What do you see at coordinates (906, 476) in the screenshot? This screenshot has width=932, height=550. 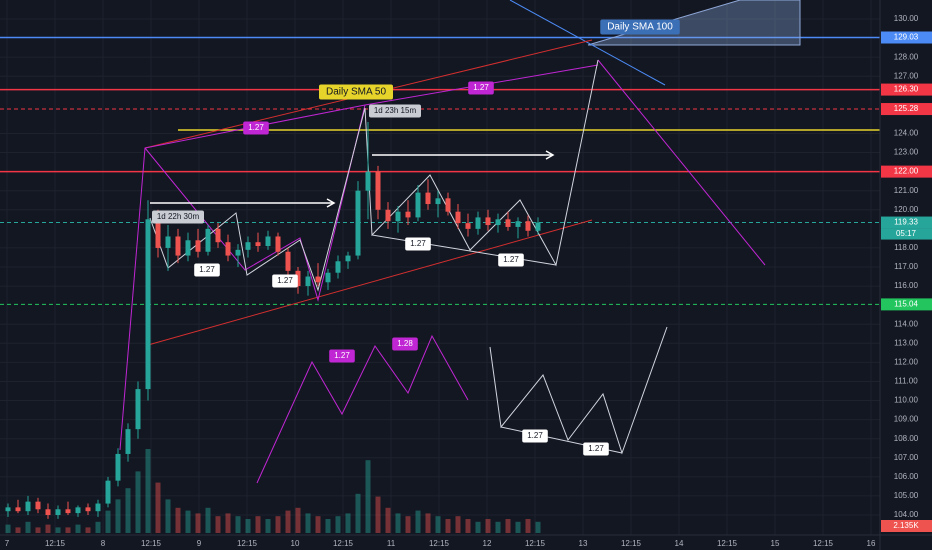 I see `y-tick-label: 106.00` at bounding box center [906, 476].